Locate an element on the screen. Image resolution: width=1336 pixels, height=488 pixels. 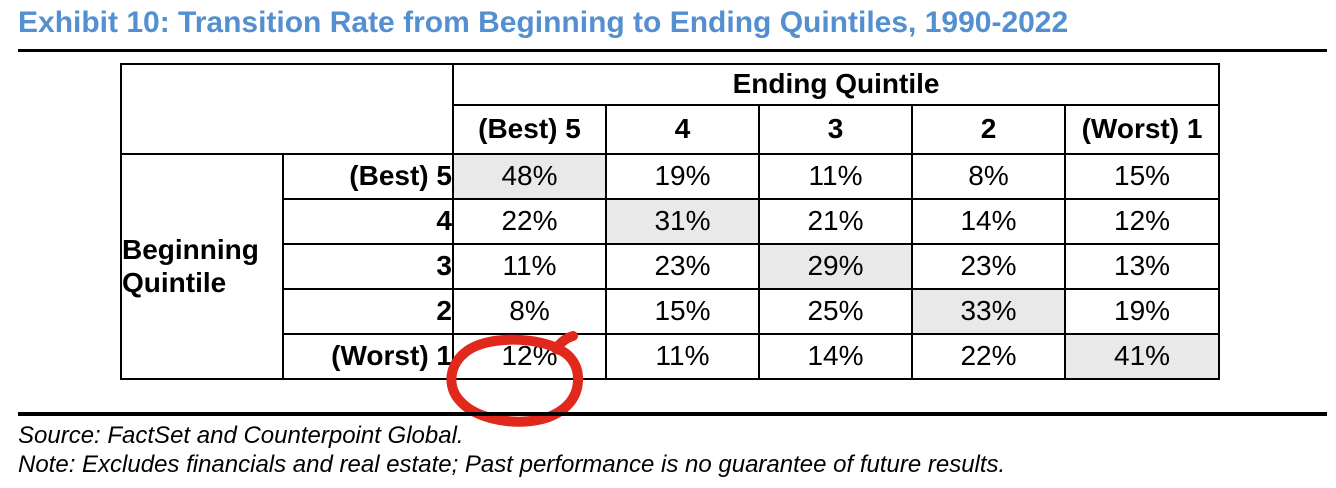
beginning-quintile-header: Beginning Quintile is located at coordinates (202, 266).